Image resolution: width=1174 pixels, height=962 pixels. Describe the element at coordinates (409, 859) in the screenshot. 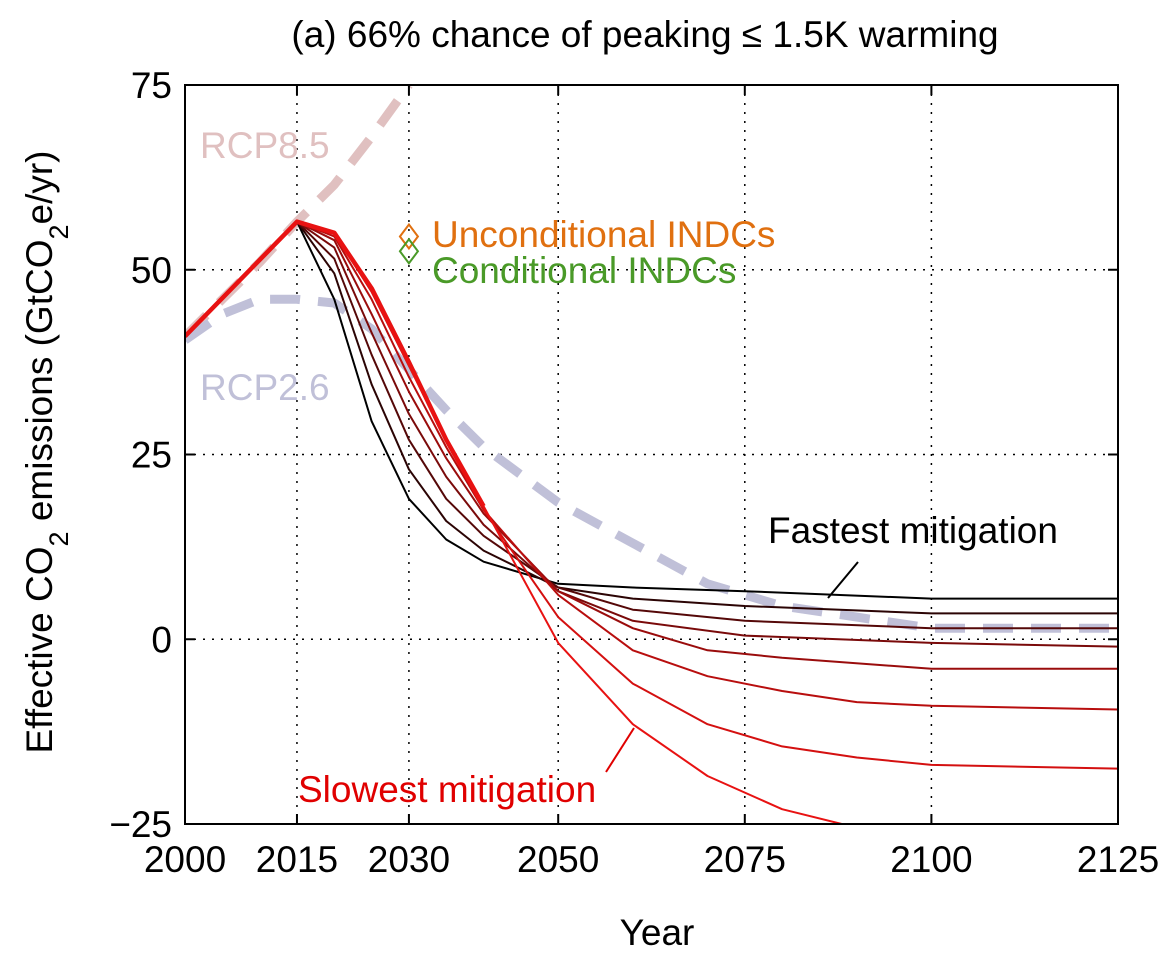

I see `x-tick-label: 2030` at that location.